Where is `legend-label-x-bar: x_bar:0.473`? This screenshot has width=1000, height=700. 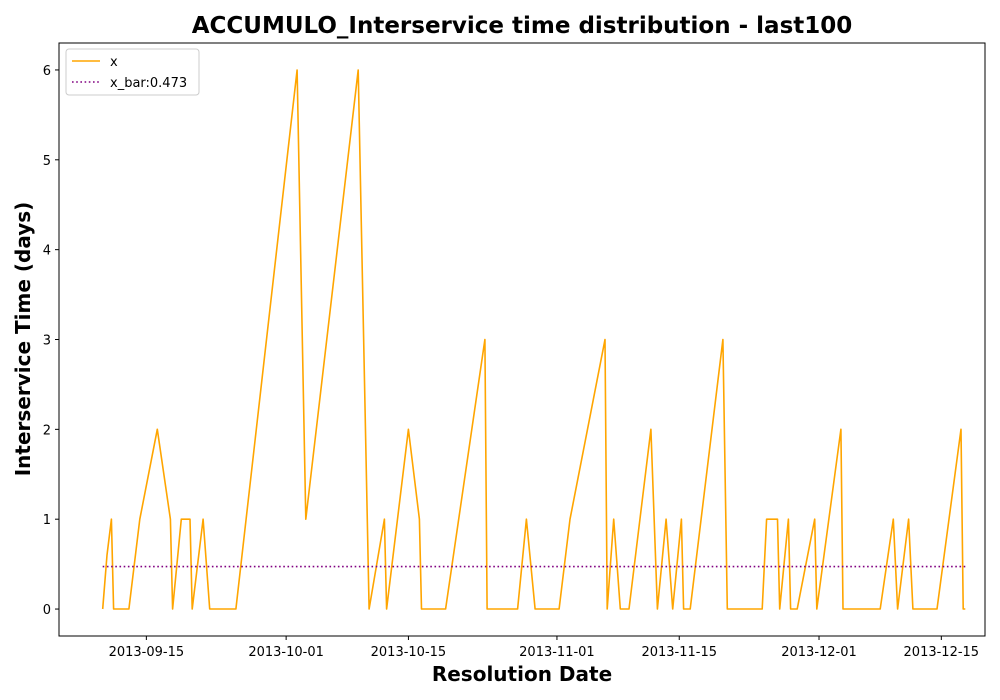
legend-label-x-bar: x_bar:0.473 is located at coordinates (148, 83).